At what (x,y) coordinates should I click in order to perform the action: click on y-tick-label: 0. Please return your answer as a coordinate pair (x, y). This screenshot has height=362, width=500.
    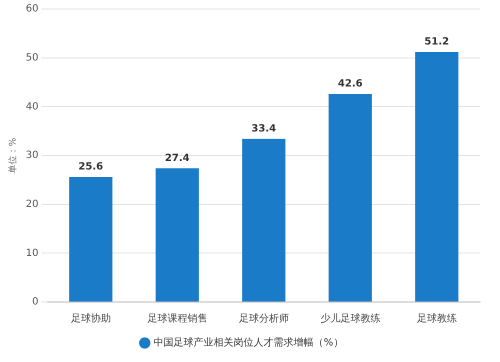
    Looking at the image, I should click on (35, 302).